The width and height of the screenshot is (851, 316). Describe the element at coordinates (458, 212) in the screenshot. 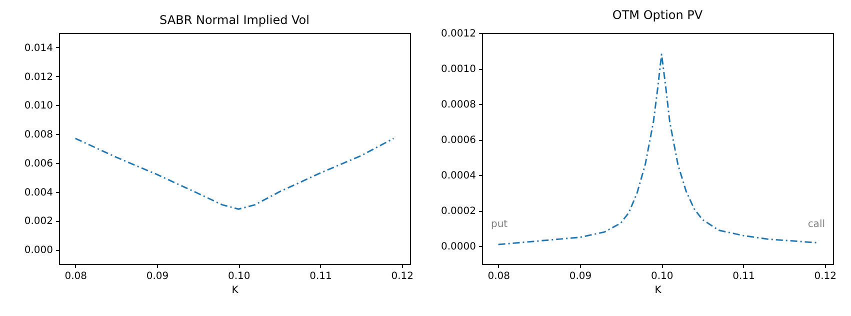

I see `y-tick-label: 0.0002` at that location.